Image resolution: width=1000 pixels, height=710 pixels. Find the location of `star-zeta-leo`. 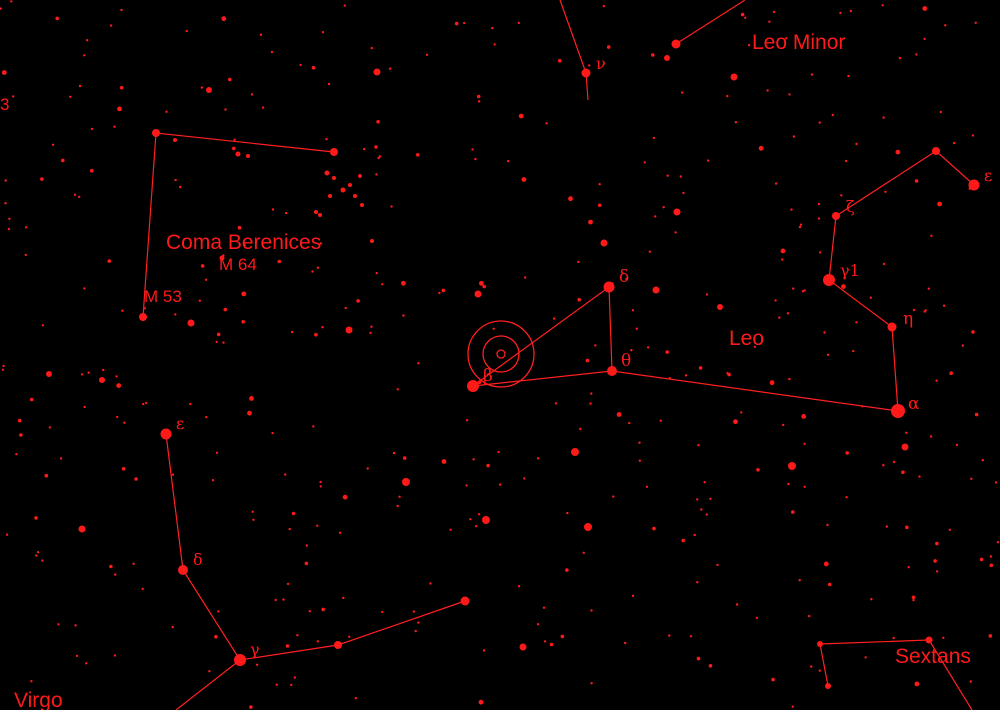

star-zeta-leo is located at coordinates (836, 216).